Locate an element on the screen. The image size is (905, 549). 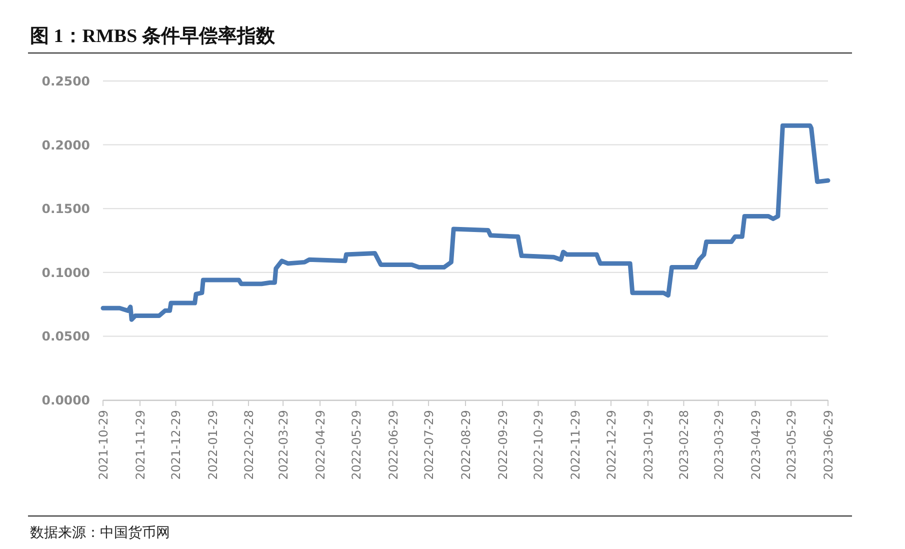
x-tick-label: 2023-06-29 is located at coordinates (829, 445).